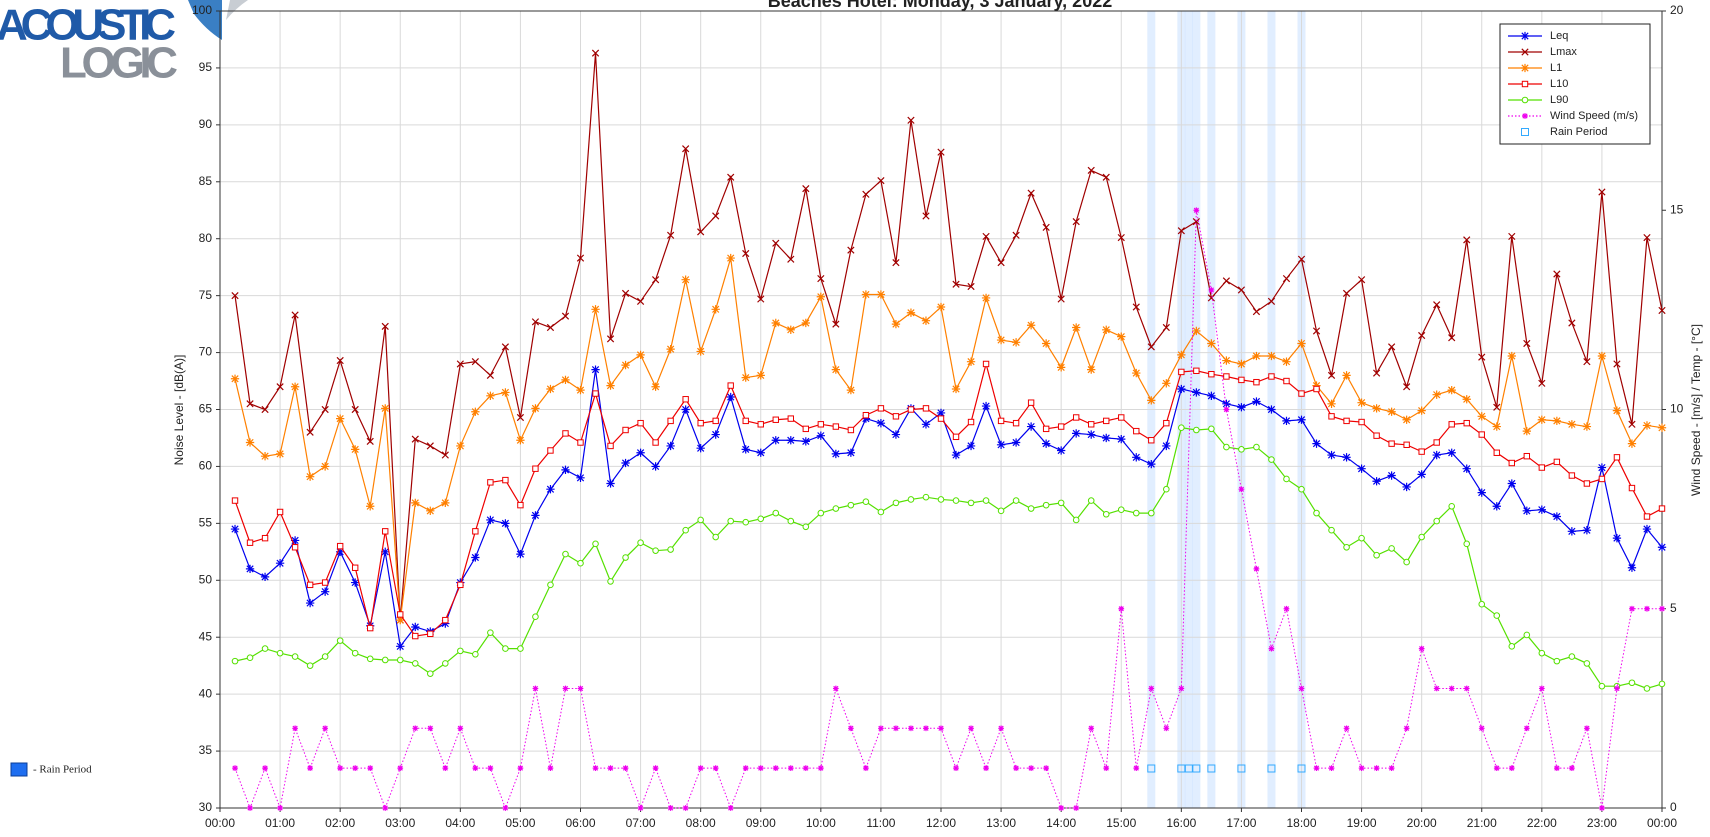 The height and width of the screenshot is (837, 1710). I want to click on y-tick-label: 90, so click(206, 124).